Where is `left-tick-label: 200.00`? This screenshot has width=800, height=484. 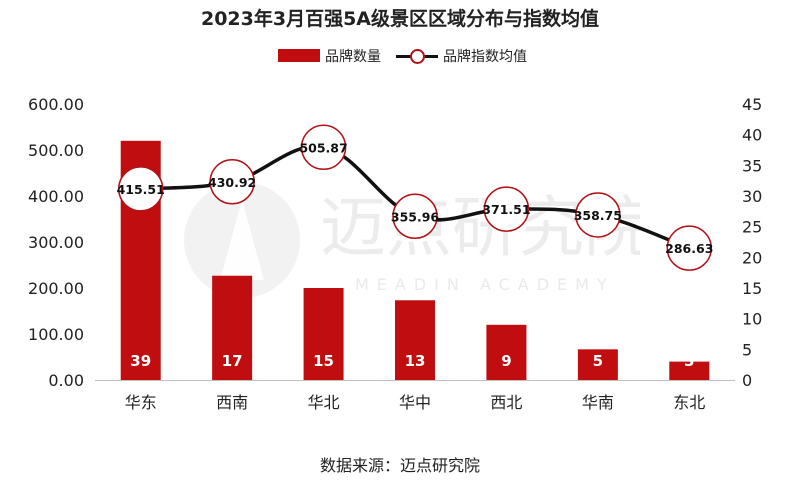
left-tick-label: 200.00 is located at coordinates (56, 288).